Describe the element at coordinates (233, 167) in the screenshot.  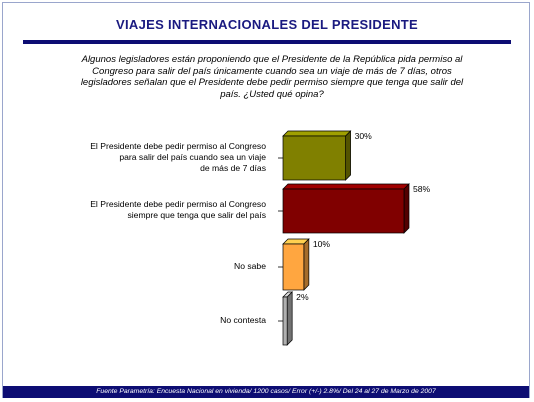
I see `category-label-line: de más de 7 días` at that location.